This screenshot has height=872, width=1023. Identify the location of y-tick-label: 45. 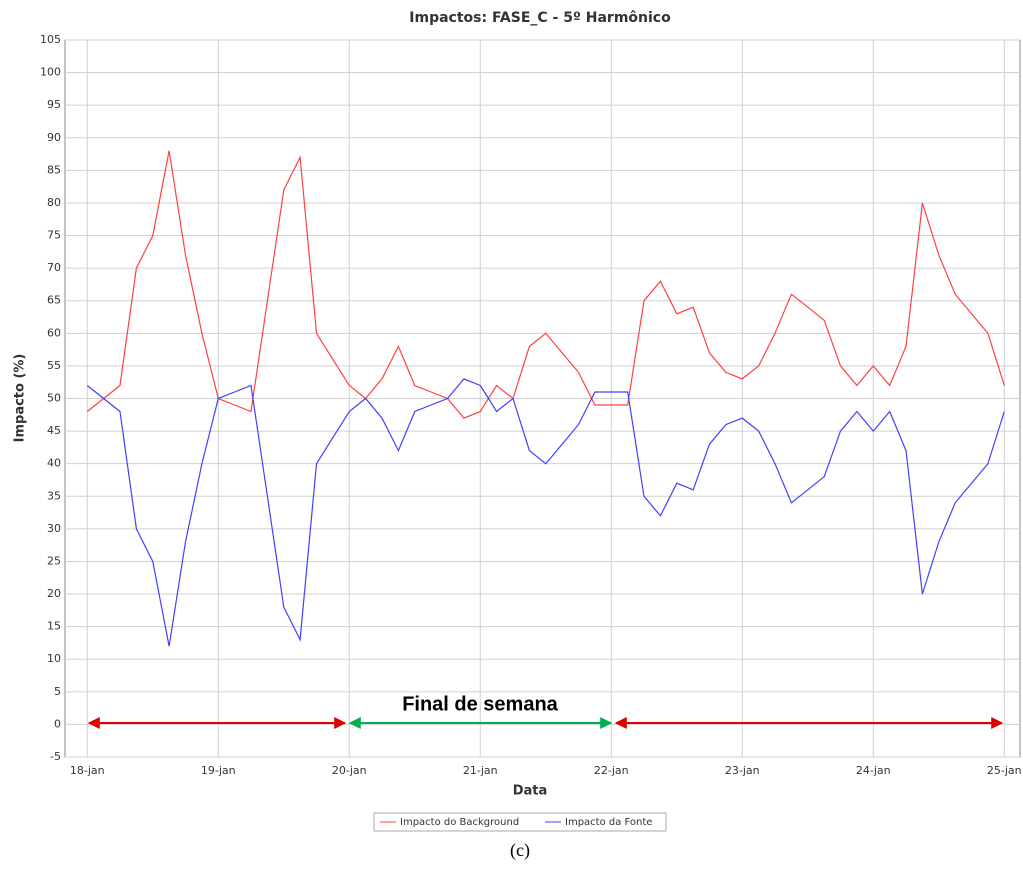
(54, 430).